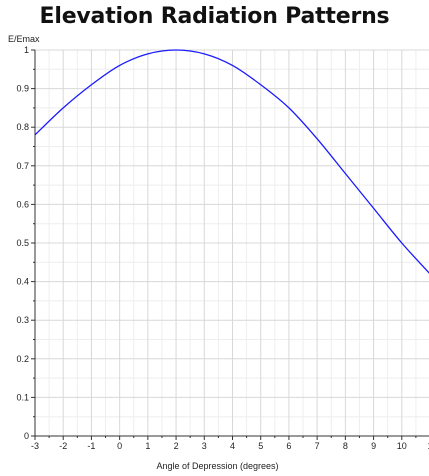  What do you see at coordinates (260, 446) in the screenshot?
I see `x-tick-label: 5` at bounding box center [260, 446].